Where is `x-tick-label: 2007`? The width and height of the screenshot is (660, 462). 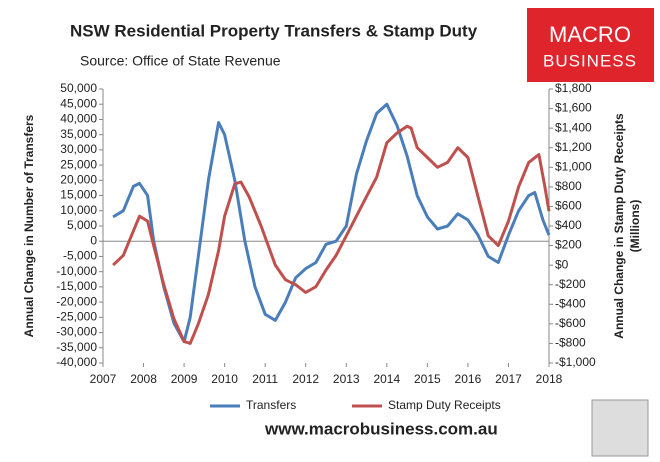 x-tick-label: 2007 is located at coordinates (103, 379).